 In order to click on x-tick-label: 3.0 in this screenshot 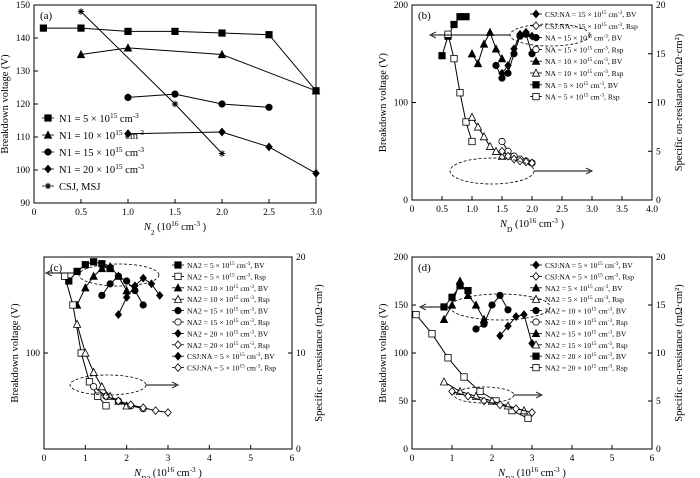, I will do `click(592, 210)`.